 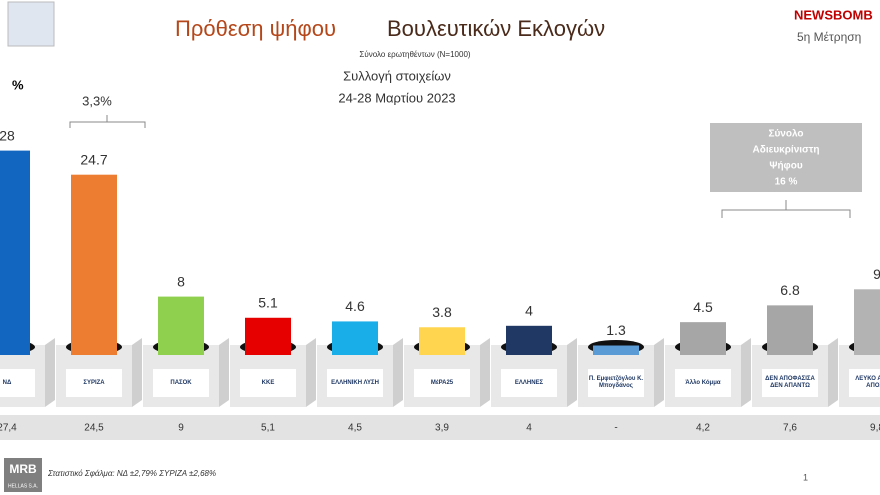 I want to click on category-label: ΜέΡΑ25, so click(x=442, y=383).